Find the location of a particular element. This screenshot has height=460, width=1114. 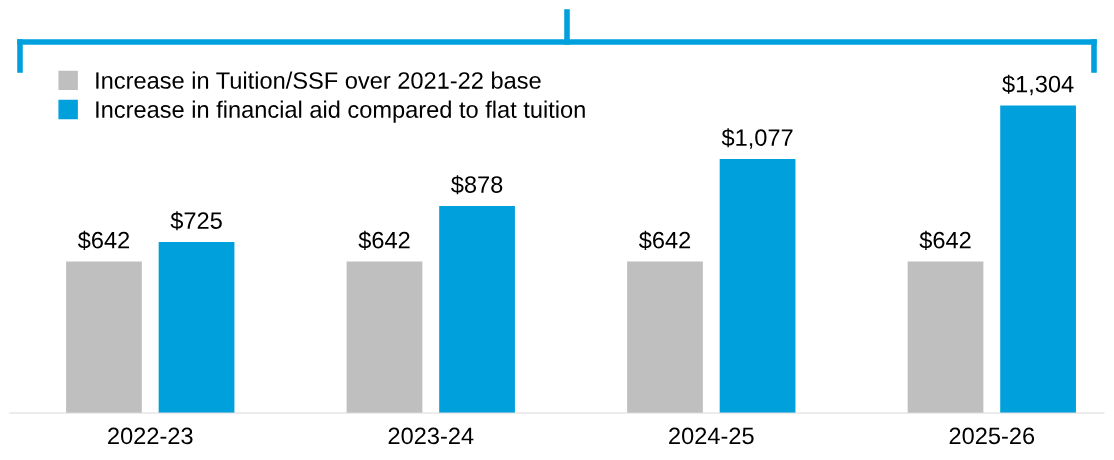

x-tick-label: 2022-23 is located at coordinates (150, 436).